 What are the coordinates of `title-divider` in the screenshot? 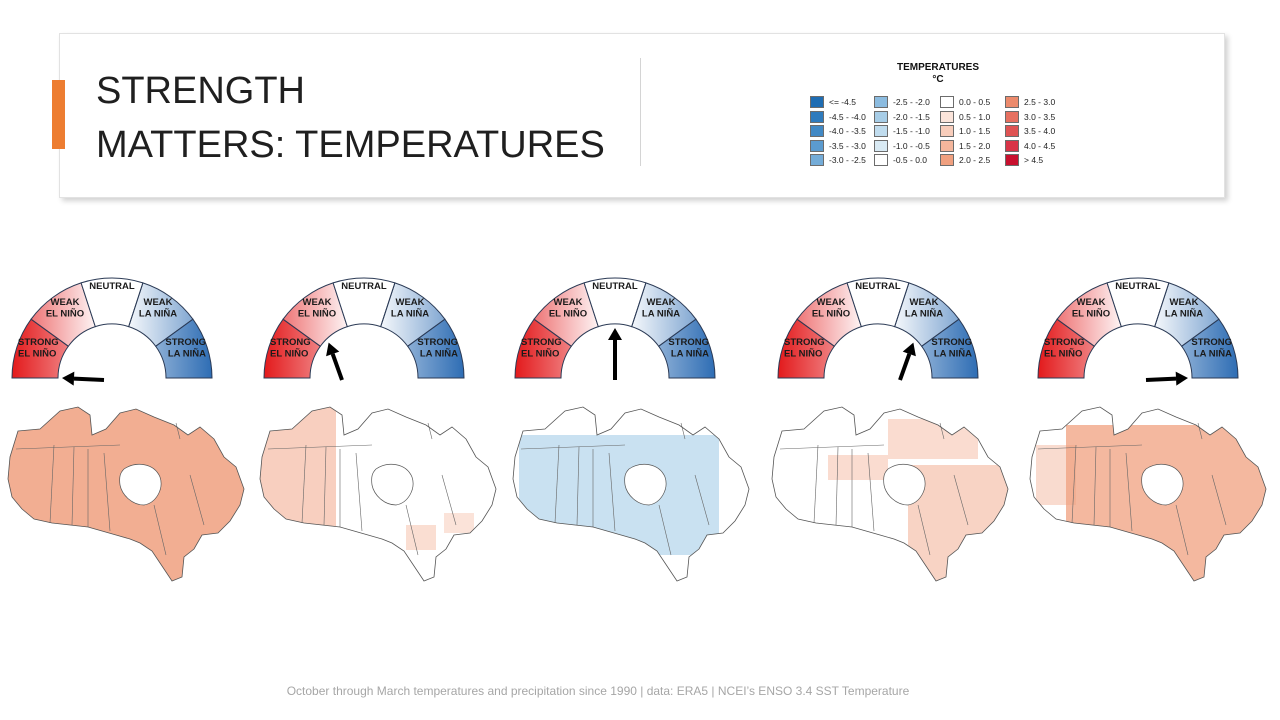 It's located at (640, 112).